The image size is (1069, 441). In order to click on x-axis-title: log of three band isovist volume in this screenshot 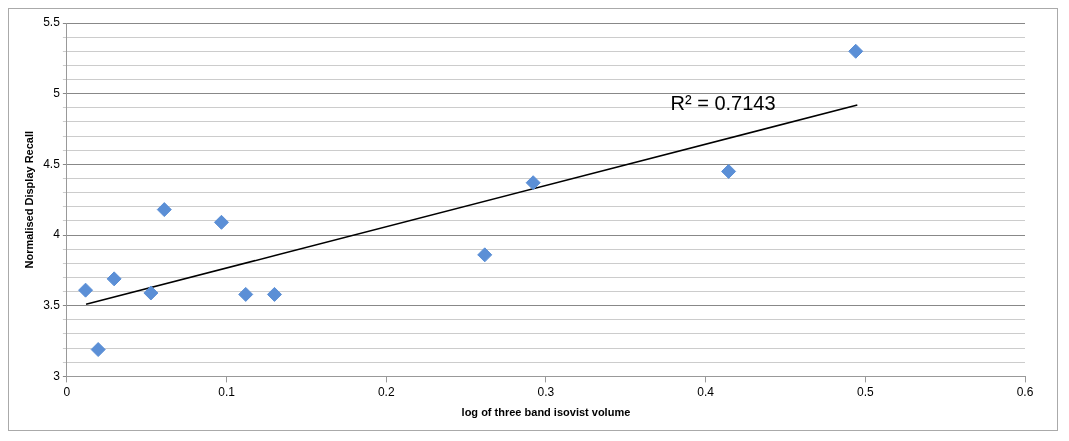, I will do `click(546, 412)`.